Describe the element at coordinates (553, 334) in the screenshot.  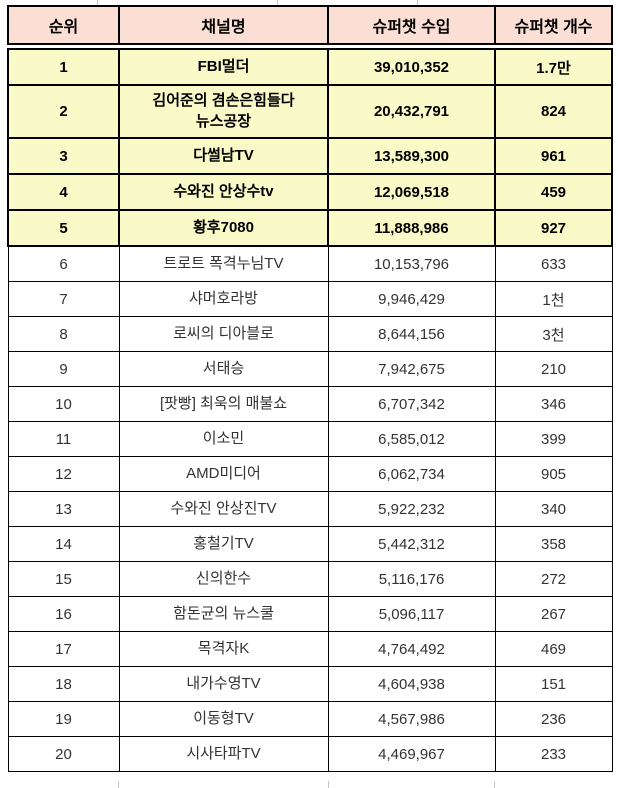
I see `cell-count: 3천` at that location.